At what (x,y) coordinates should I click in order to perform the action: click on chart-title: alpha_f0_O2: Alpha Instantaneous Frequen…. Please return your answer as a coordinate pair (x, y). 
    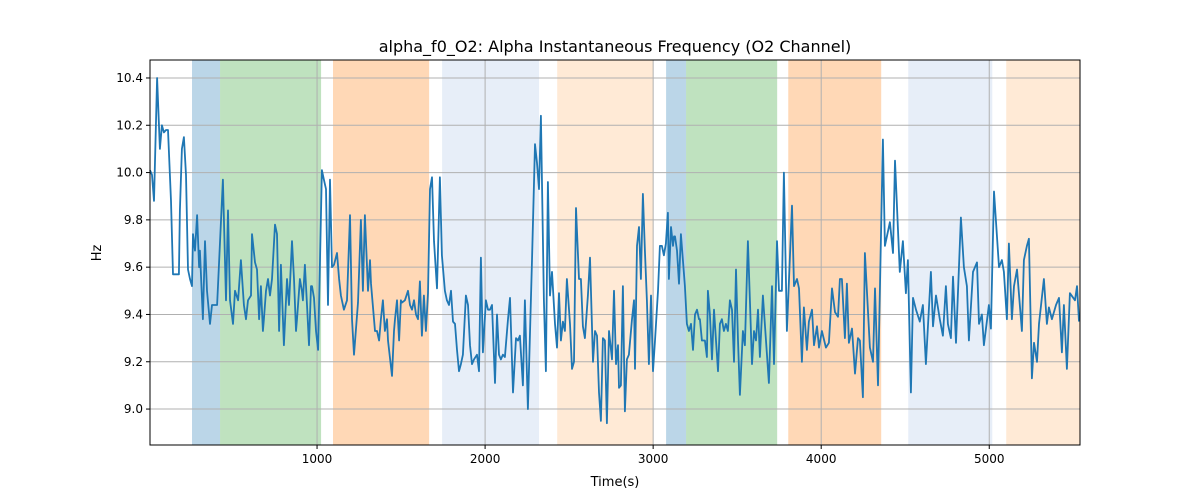
    Looking at the image, I should click on (615, 47).